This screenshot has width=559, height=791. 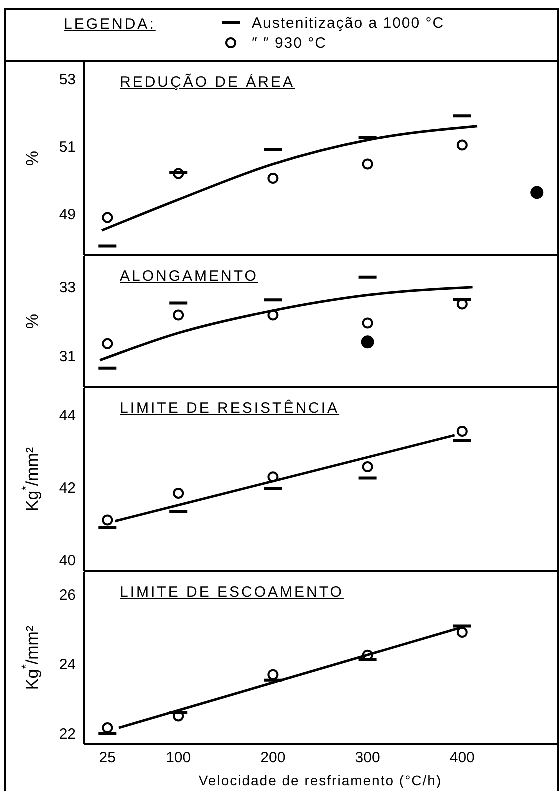 What do you see at coordinates (232, 592) in the screenshot?
I see `text: LIMITE DE ESCOAMENTO` at bounding box center [232, 592].